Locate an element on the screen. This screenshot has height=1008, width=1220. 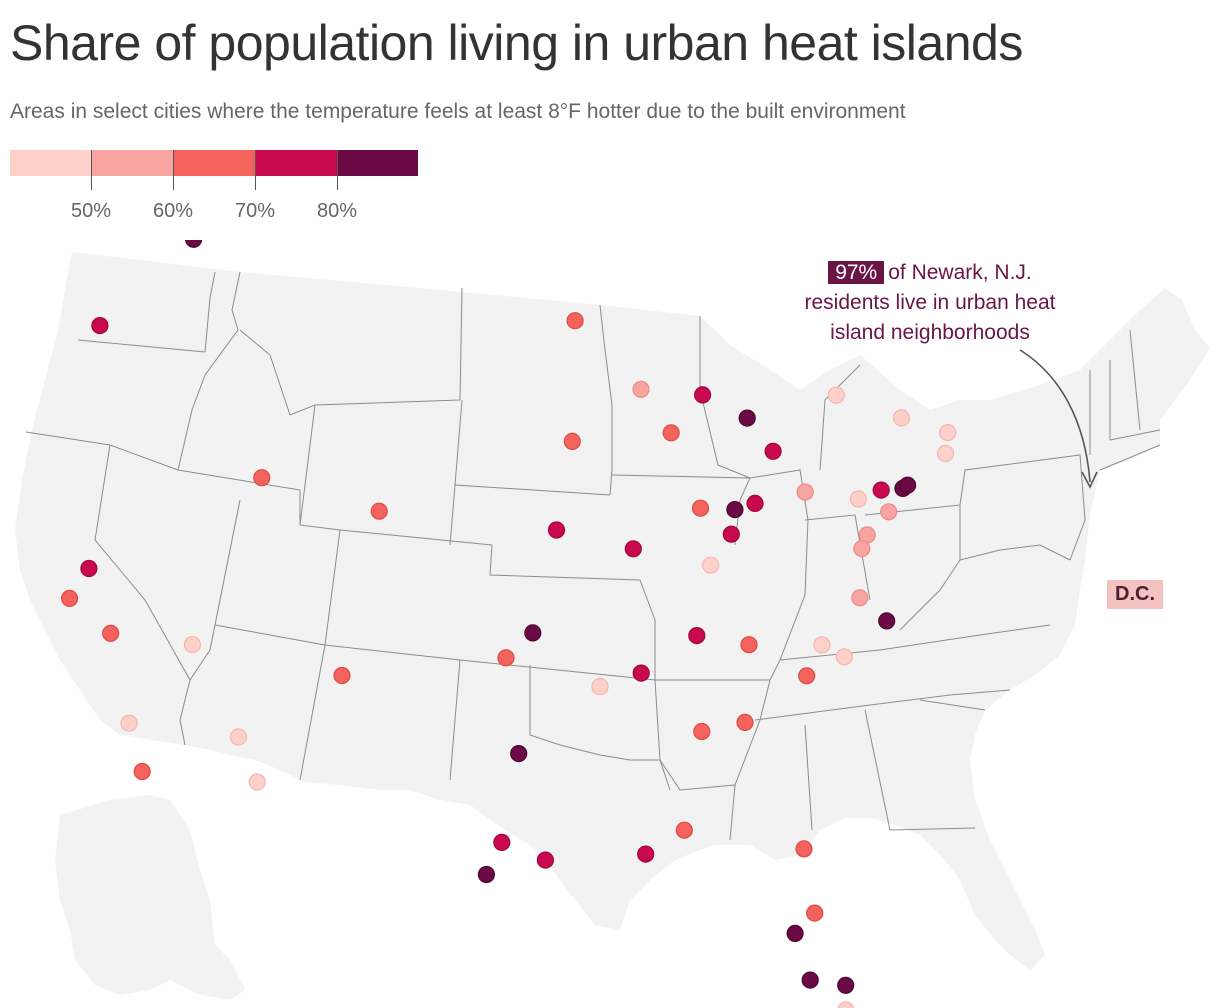
newark-callout-arrow is located at coordinates (1058, 419).